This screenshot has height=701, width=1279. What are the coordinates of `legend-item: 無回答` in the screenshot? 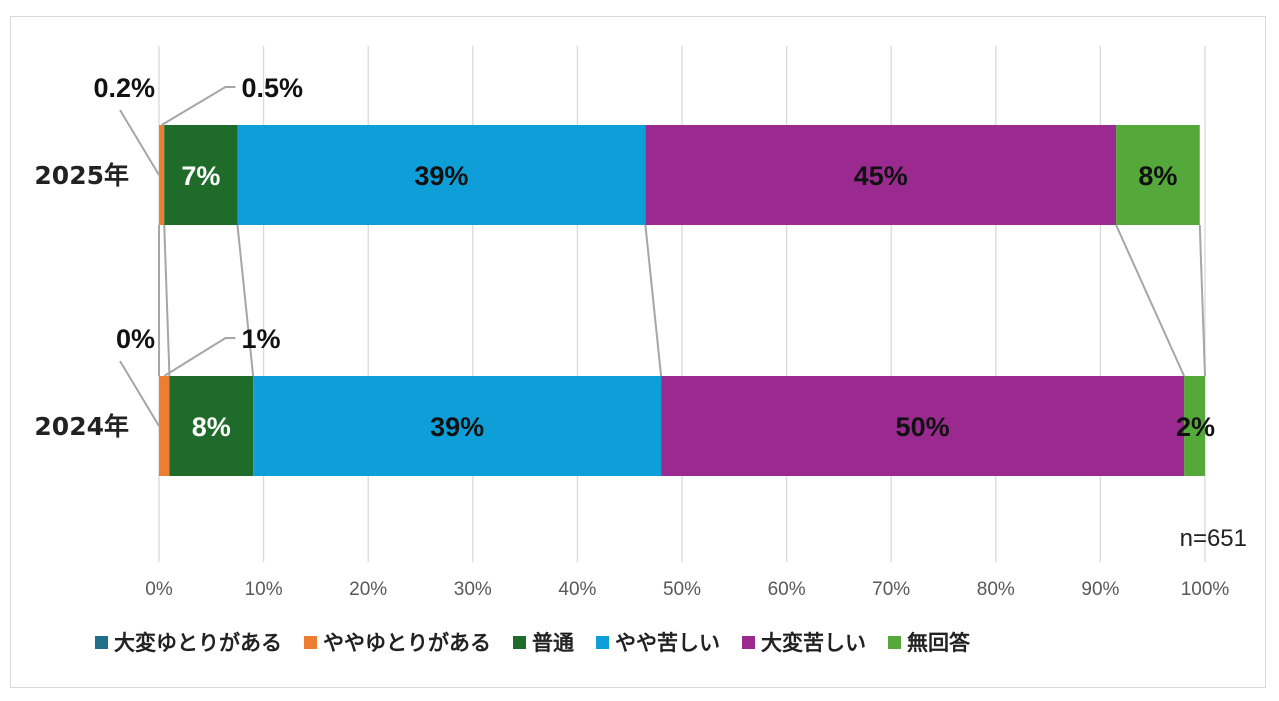 It's located at (929, 642).